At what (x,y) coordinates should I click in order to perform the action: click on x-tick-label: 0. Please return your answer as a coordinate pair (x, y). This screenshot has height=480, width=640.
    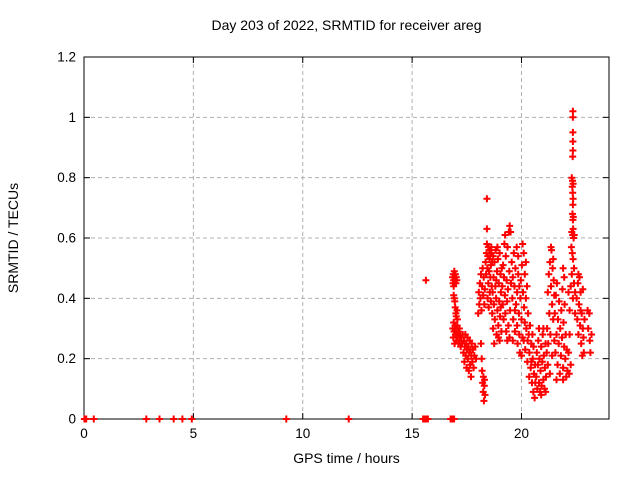
    Looking at the image, I should click on (84, 433).